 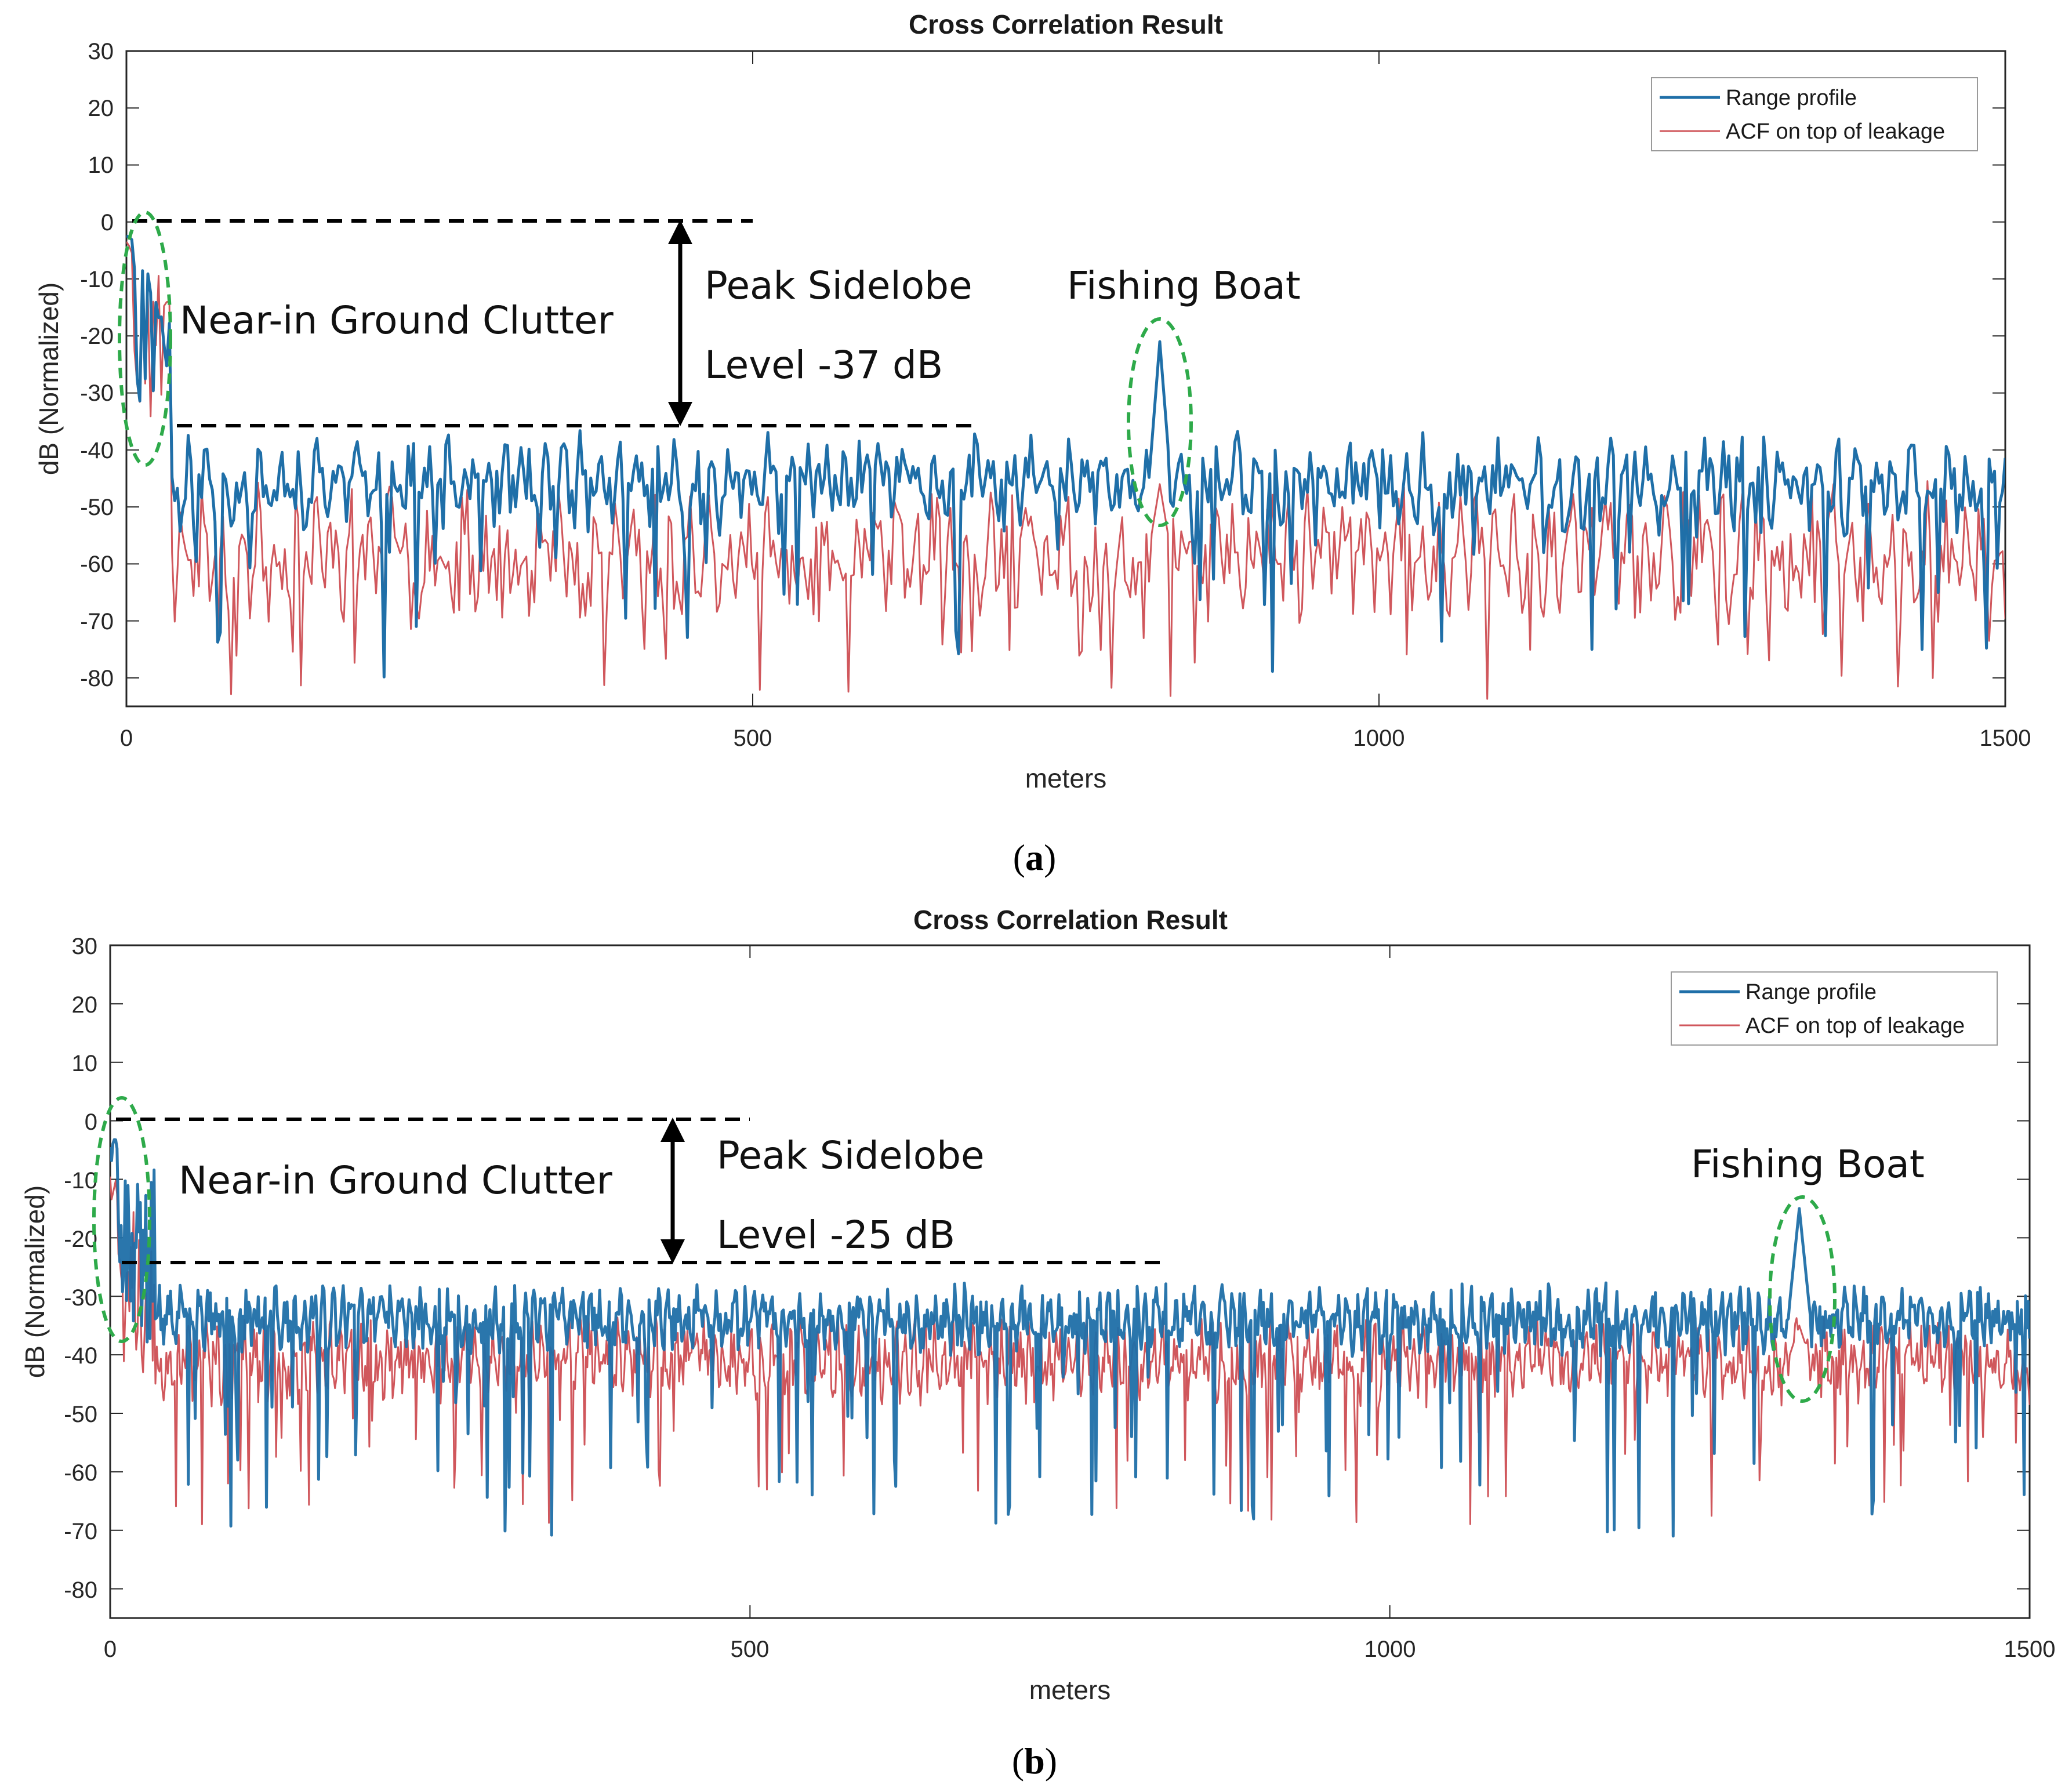 I want to click on caption-letter: b, so click(x=1034, y=1761).